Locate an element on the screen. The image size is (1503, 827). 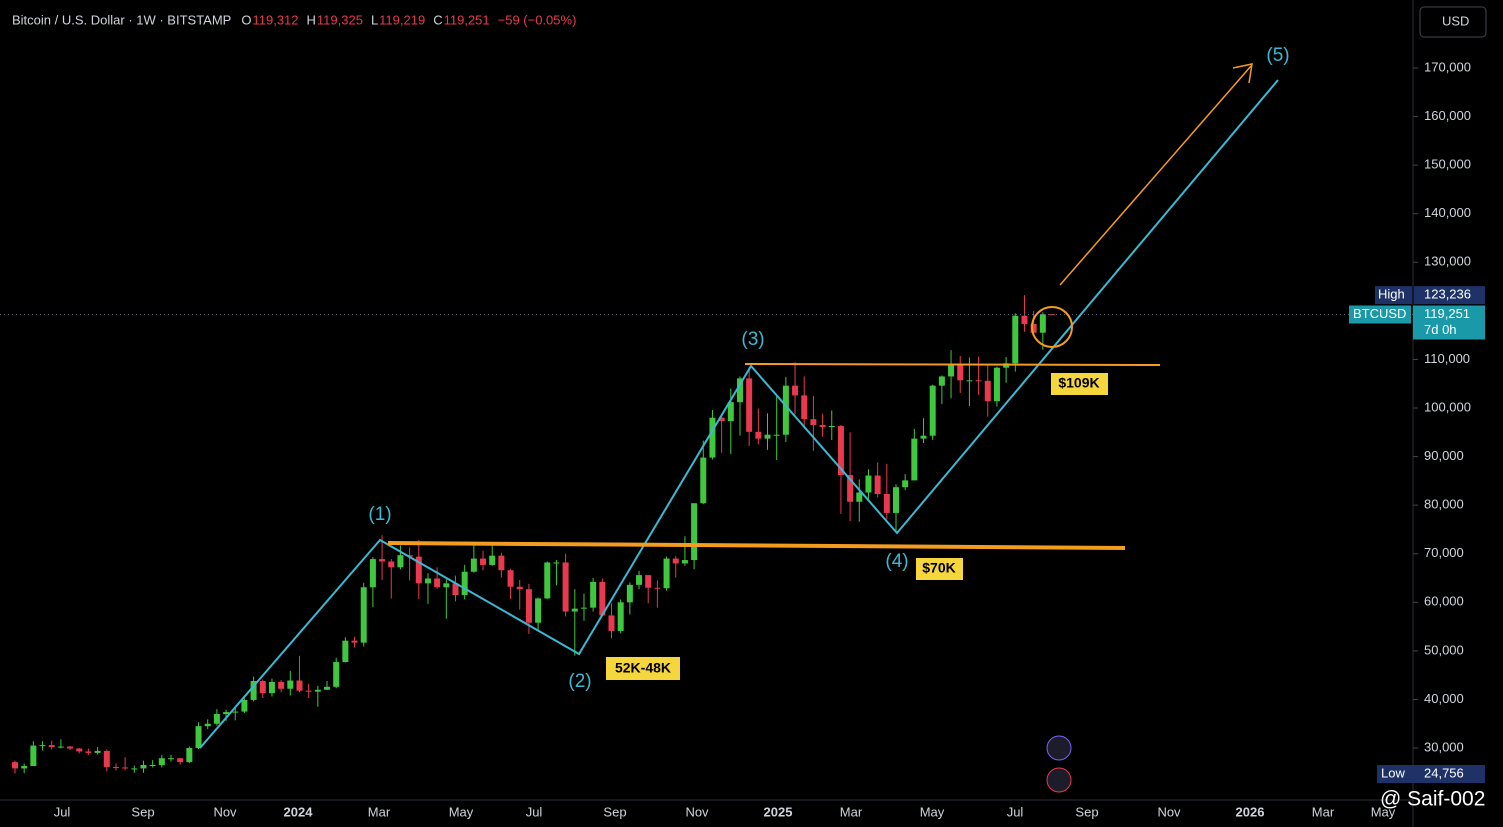
x-tick-label: 2024 is located at coordinates (299, 811).